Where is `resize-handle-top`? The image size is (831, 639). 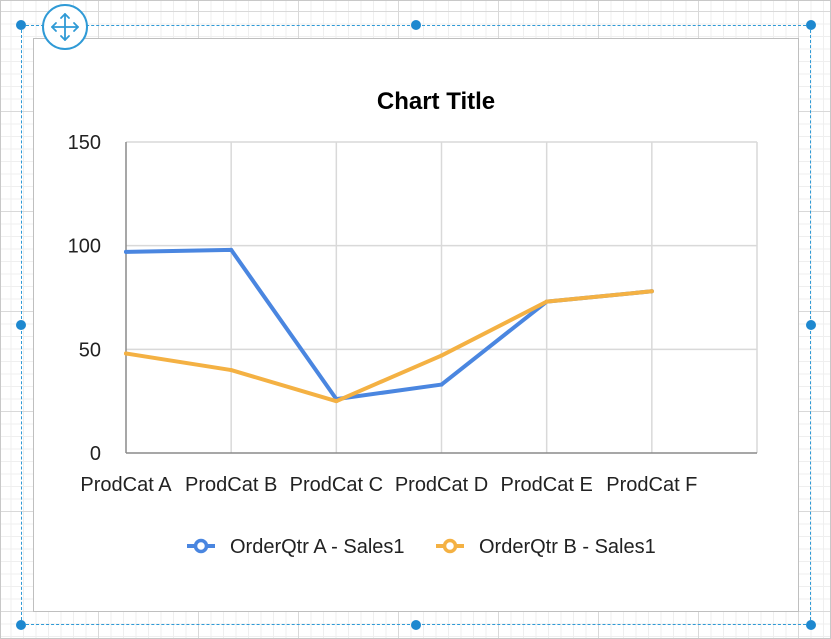
resize-handle-top is located at coordinates (416, 25).